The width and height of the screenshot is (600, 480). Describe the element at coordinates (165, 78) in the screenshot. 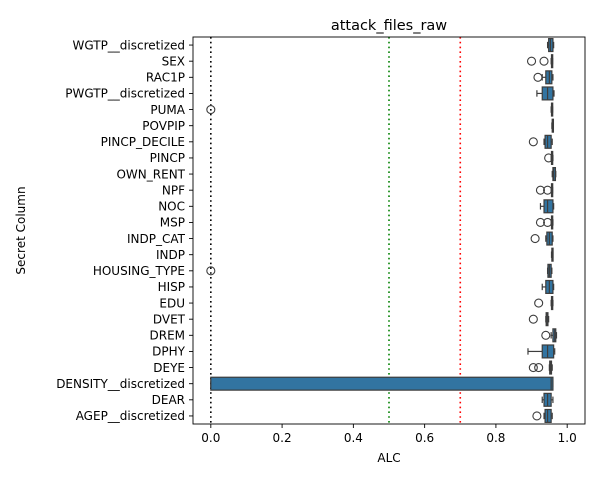

I see `y-tick-label: RAC1P` at that location.